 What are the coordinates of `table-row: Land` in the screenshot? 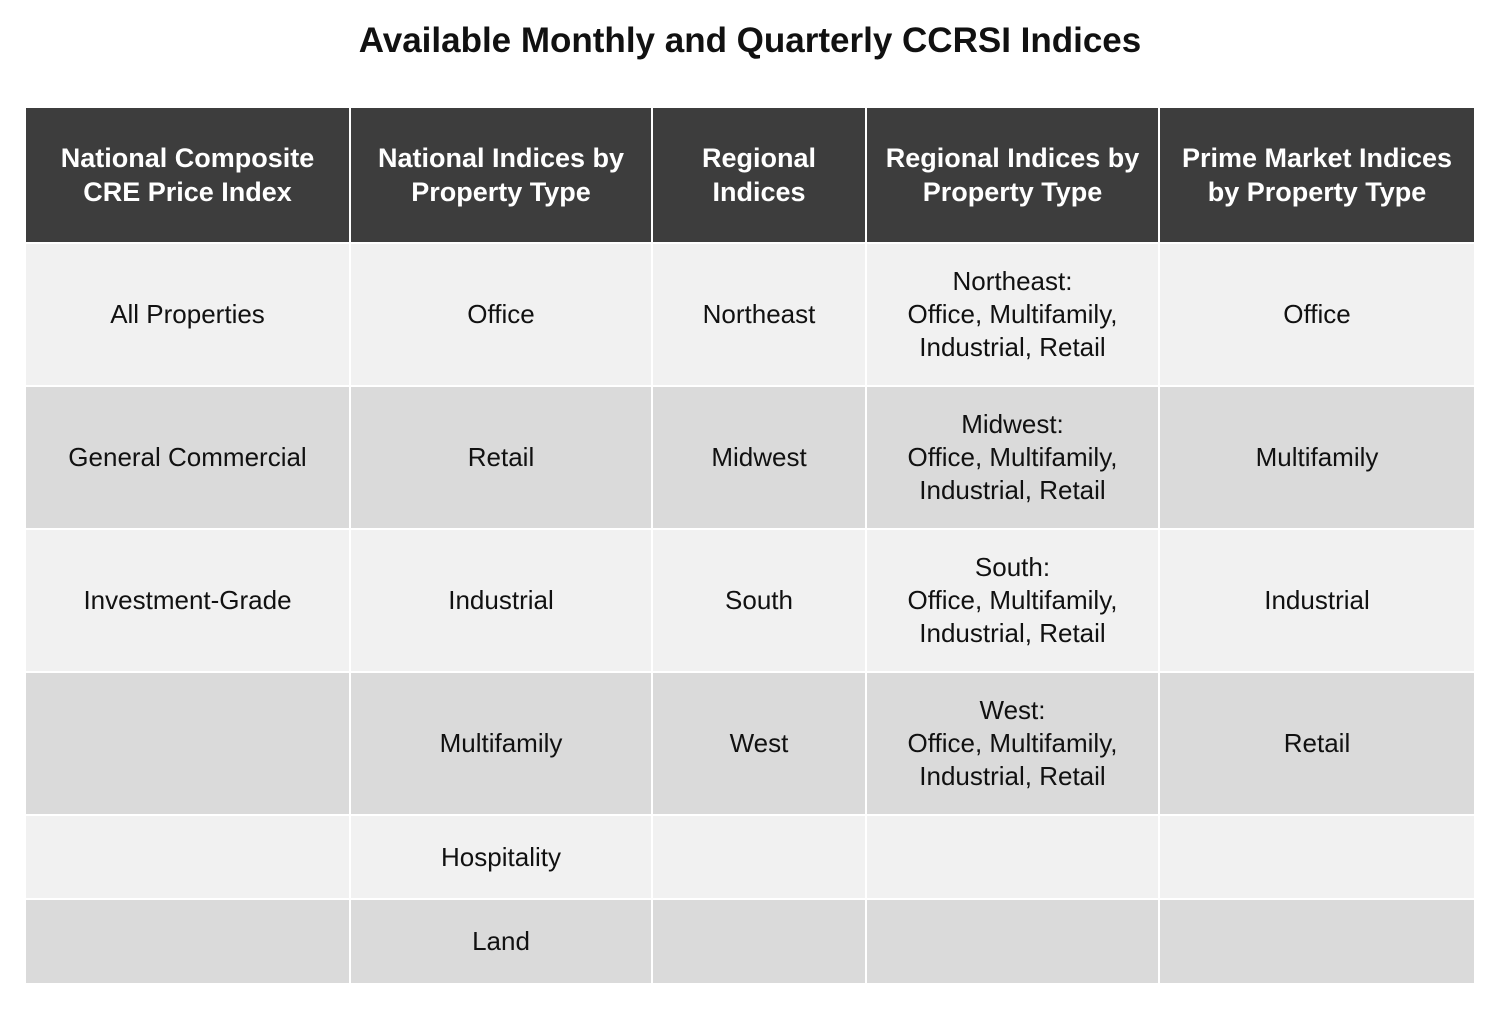 It's located at (750, 940).